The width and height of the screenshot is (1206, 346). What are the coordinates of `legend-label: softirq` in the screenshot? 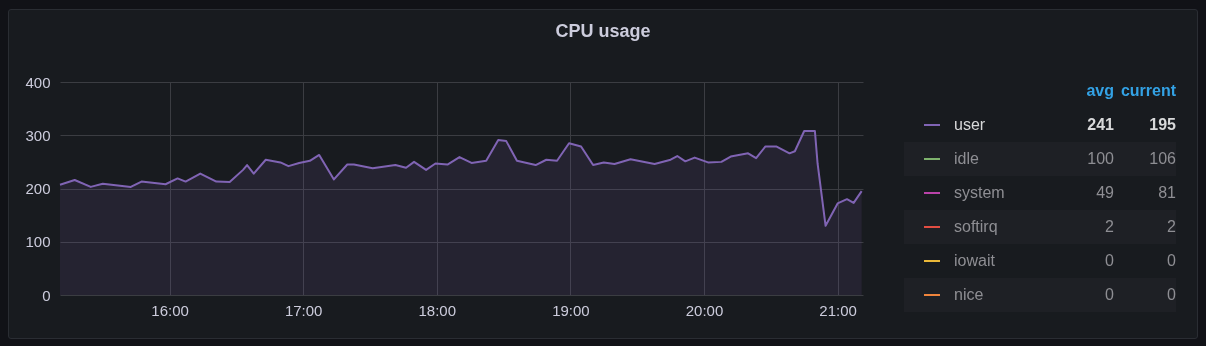 It's located at (976, 227).